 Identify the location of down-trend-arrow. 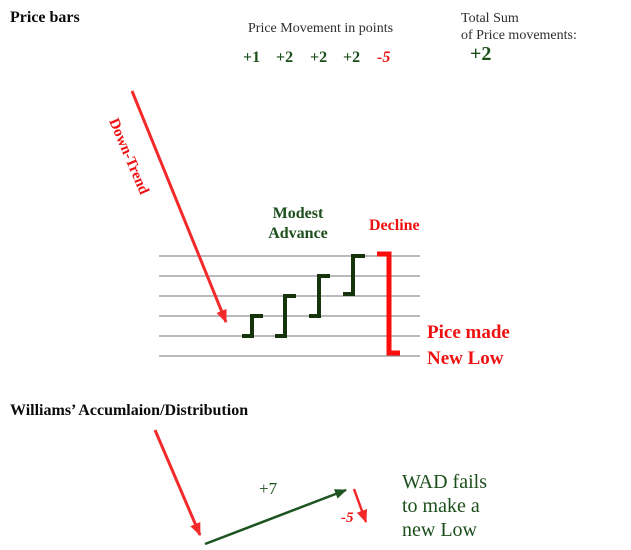
(179, 207).